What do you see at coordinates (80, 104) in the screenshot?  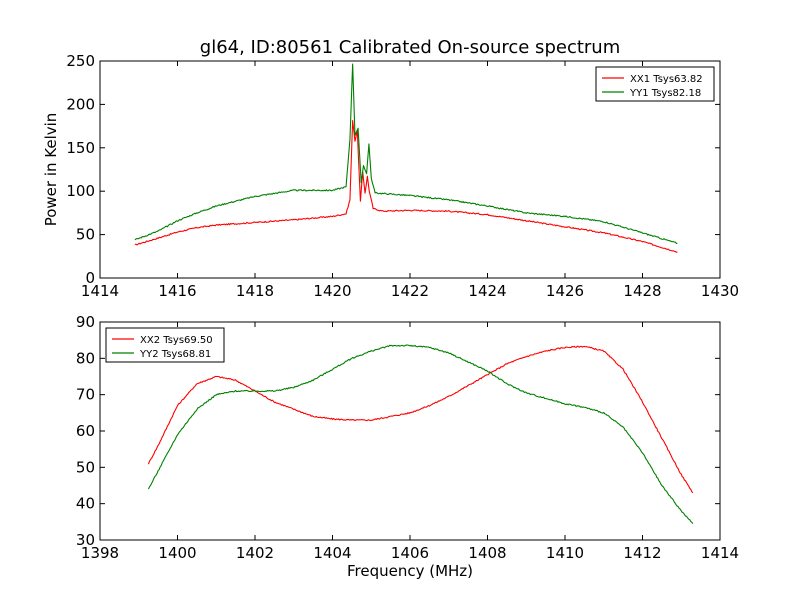 I see `y-tick-label: 200` at bounding box center [80, 104].